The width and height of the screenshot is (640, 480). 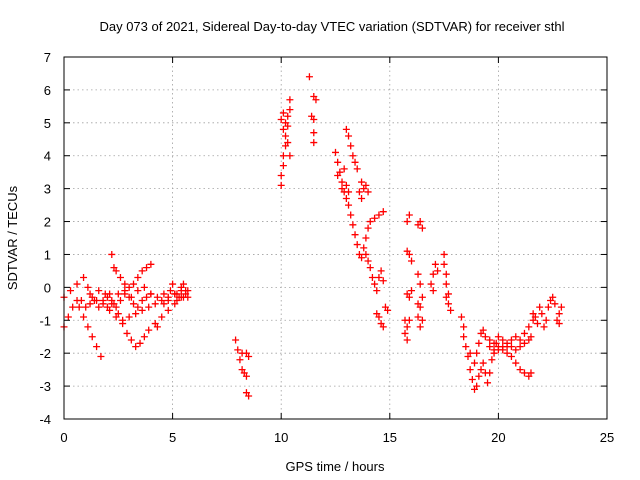 I want to click on y-tick-label: -1, so click(x=45, y=320).